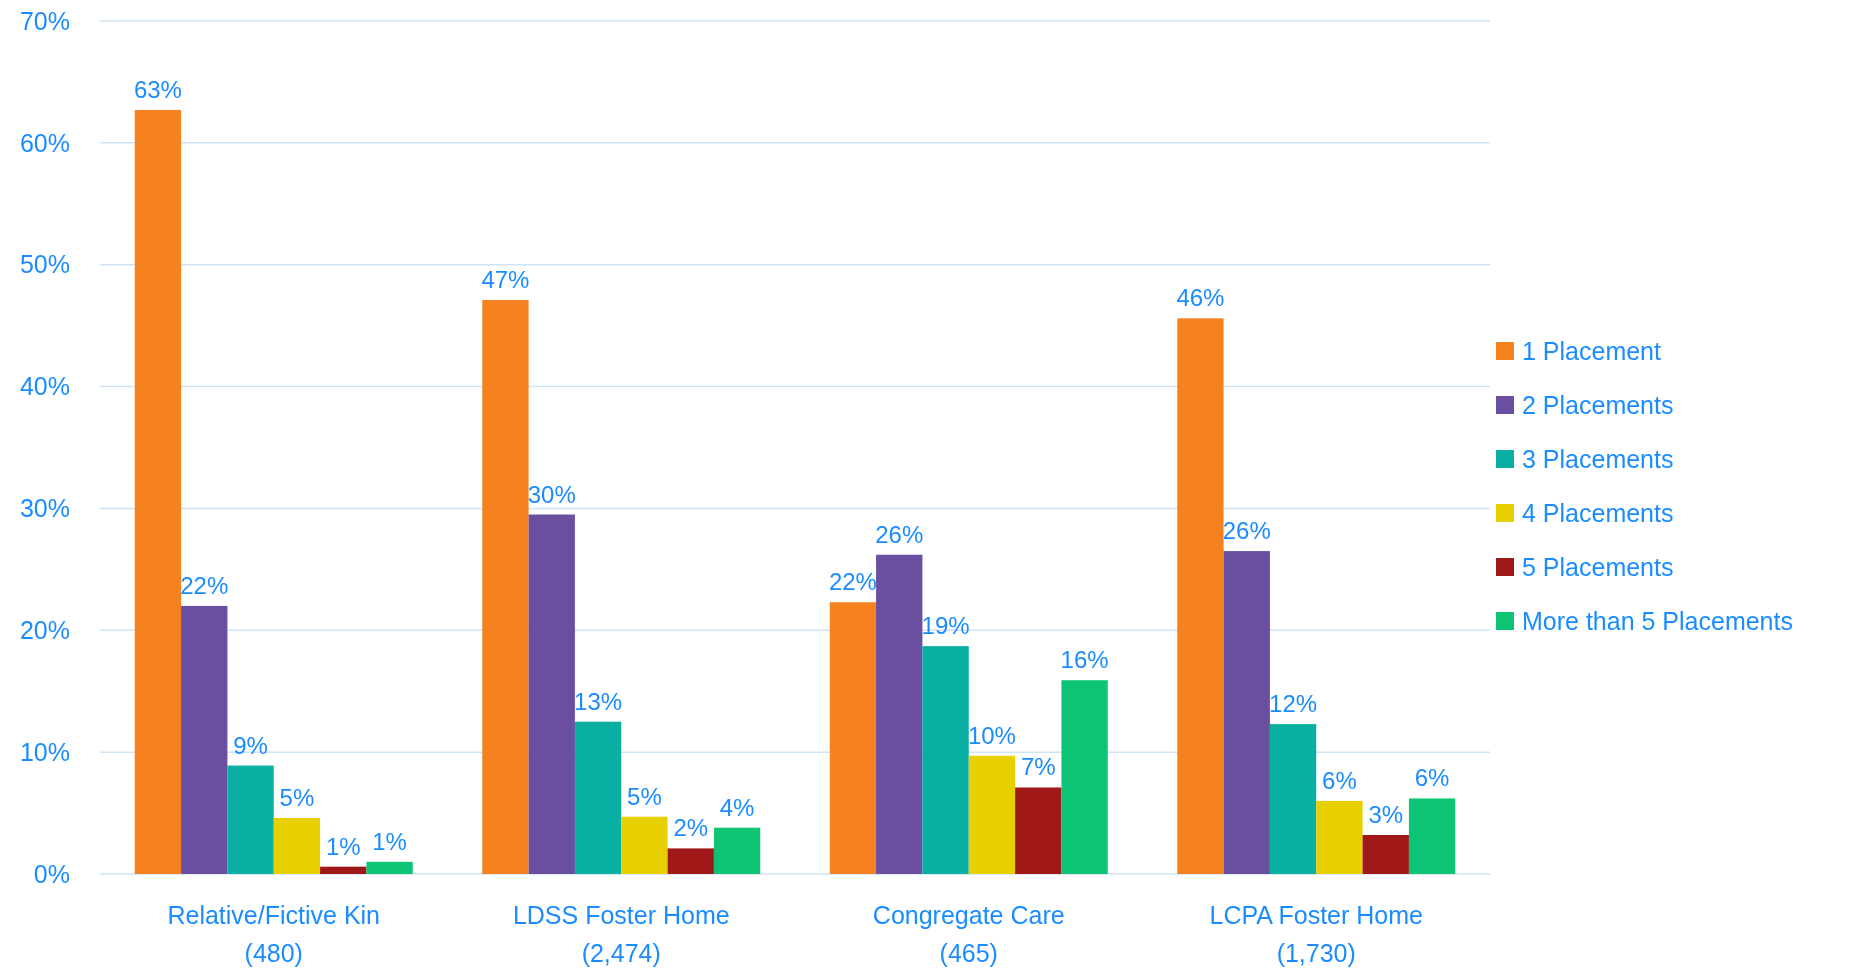 The width and height of the screenshot is (1852, 970). What do you see at coordinates (1084, 660) in the screenshot?
I see `data-label: 16%` at bounding box center [1084, 660].